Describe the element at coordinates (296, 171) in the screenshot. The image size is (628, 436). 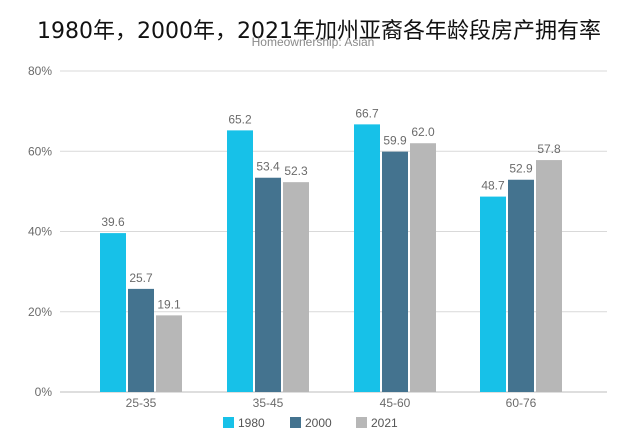
I see `data-label: 52.3` at that location.